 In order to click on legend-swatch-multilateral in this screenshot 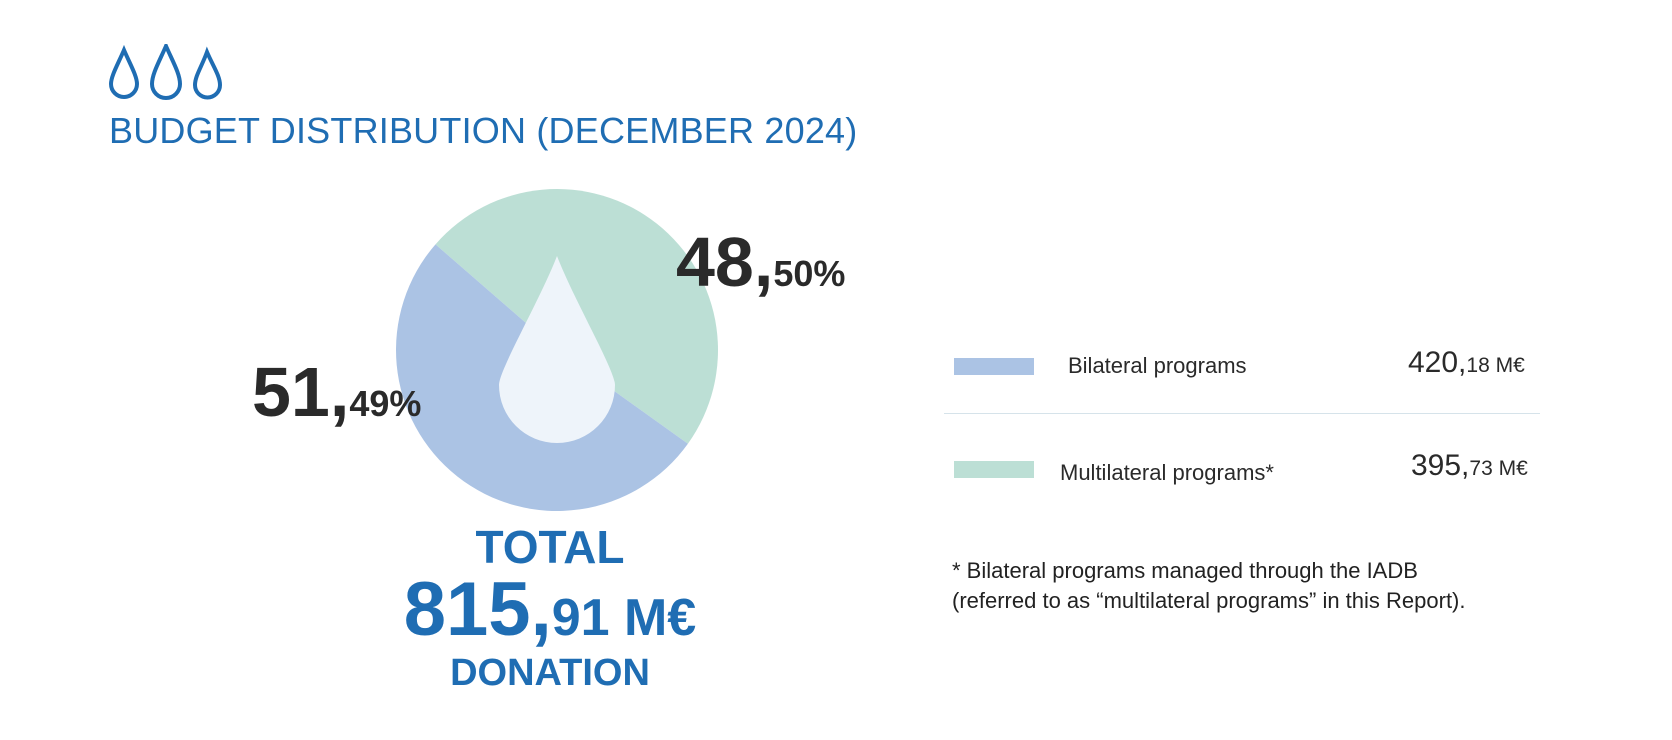, I will do `click(994, 469)`.